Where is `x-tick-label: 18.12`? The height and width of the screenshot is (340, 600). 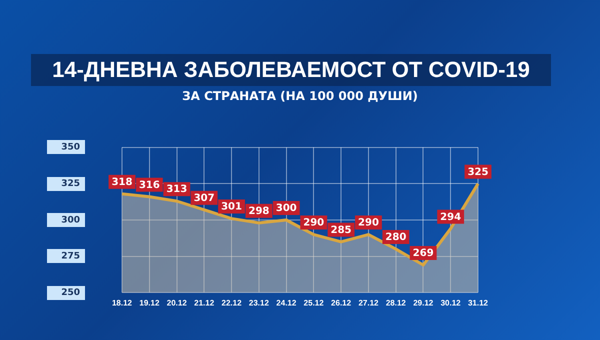 x-tick-label: 18.12 is located at coordinates (122, 303).